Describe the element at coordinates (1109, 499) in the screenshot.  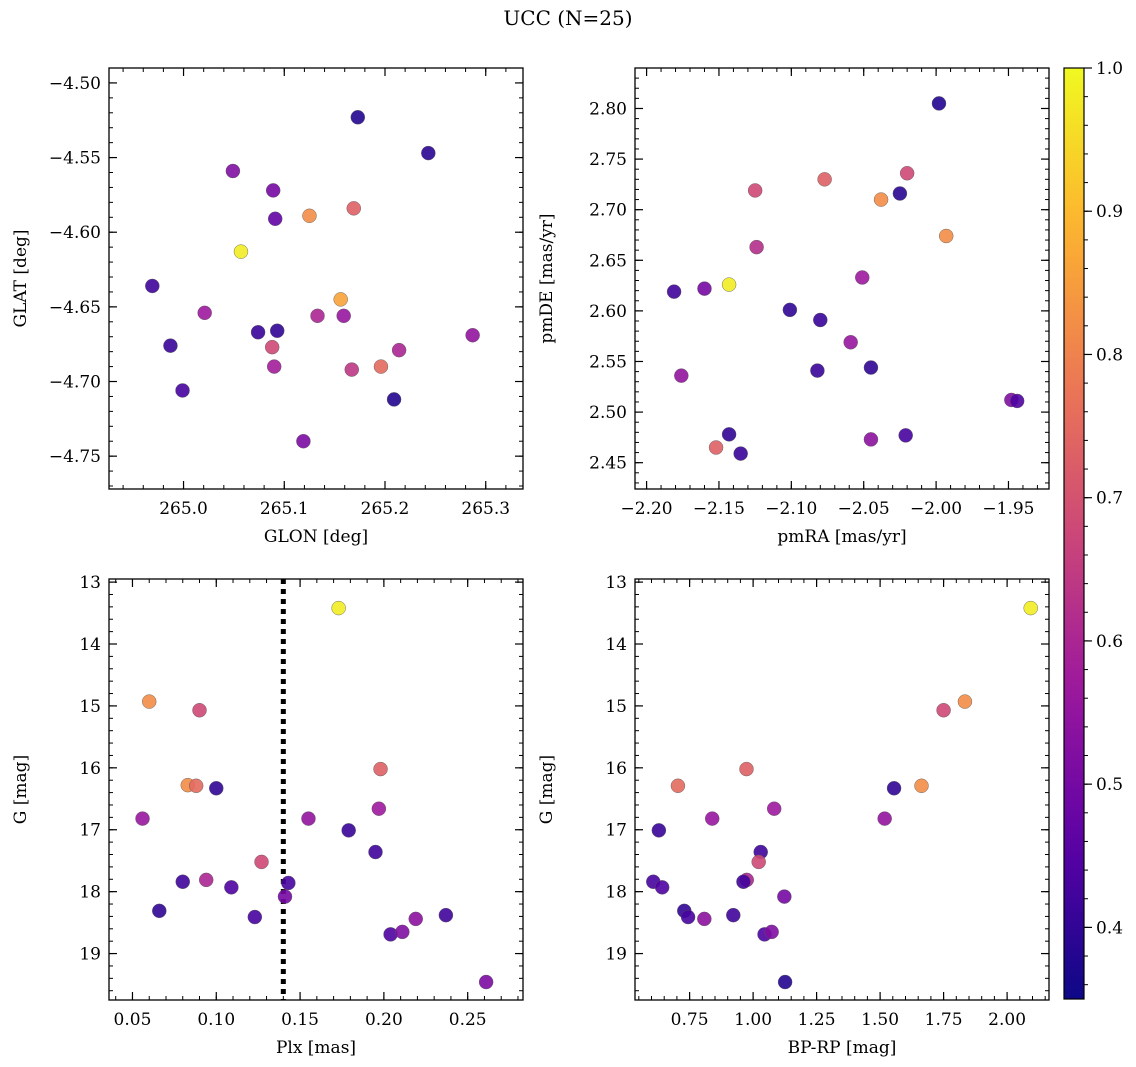
I see `colorbar-tick-label: 0.7` at that location.